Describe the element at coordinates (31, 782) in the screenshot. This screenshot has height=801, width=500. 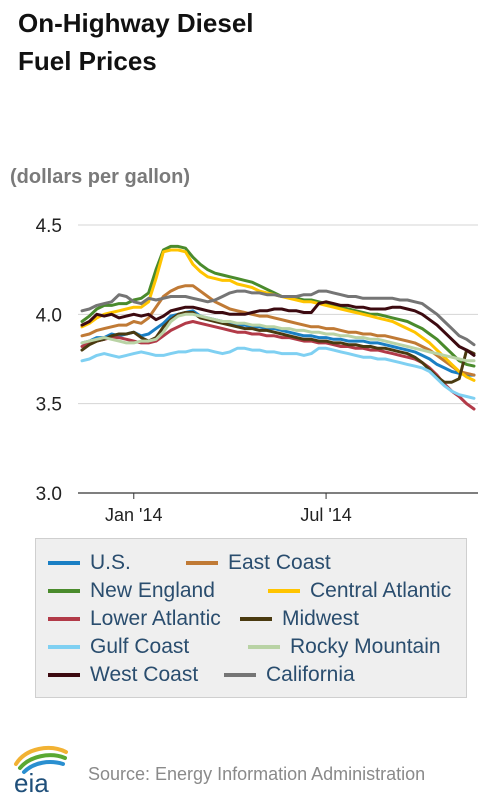
I see `svg-text: eia` at that location.